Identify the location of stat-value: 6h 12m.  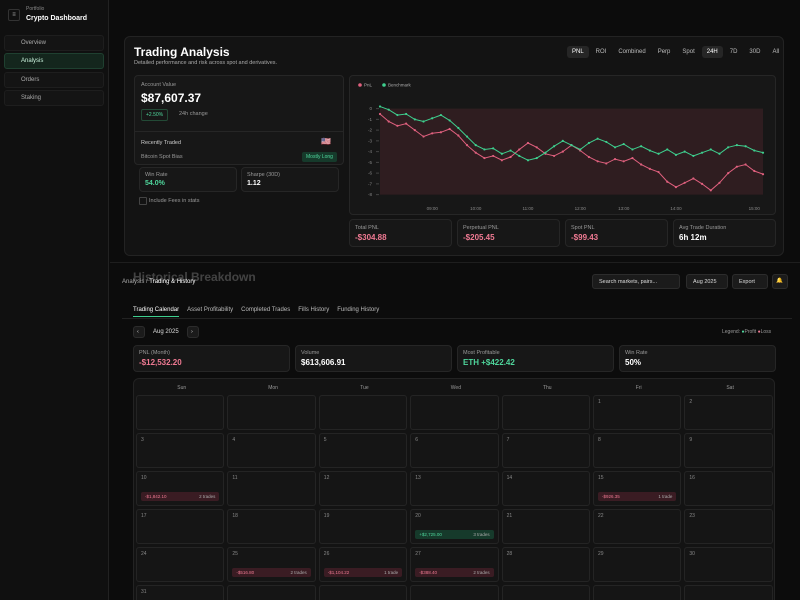
(693, 237).